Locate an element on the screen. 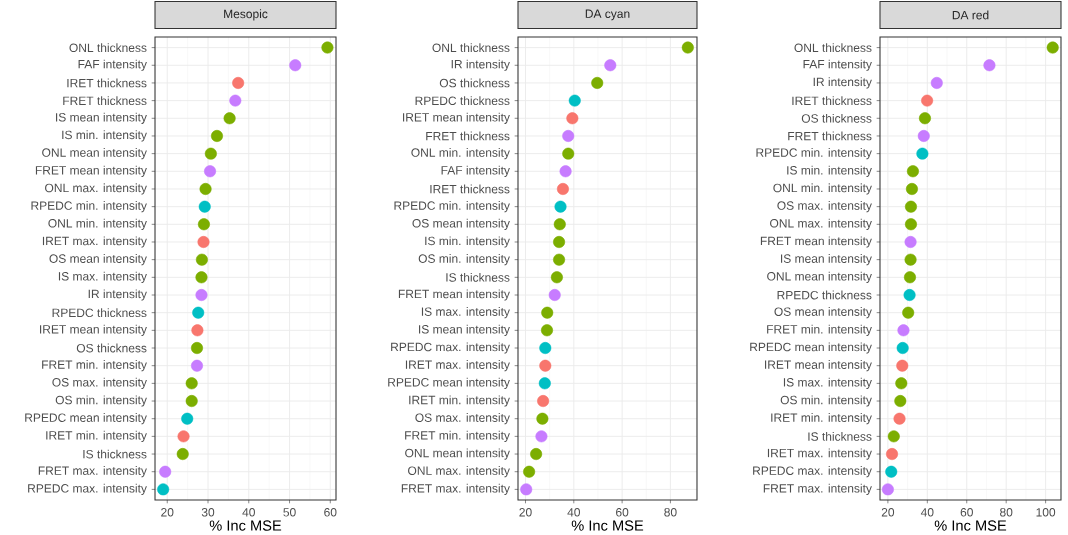 Image resolution: width=1068 pixels, height=535 pixels. chart-title: Mesopic is located at coordinates (246, 15).